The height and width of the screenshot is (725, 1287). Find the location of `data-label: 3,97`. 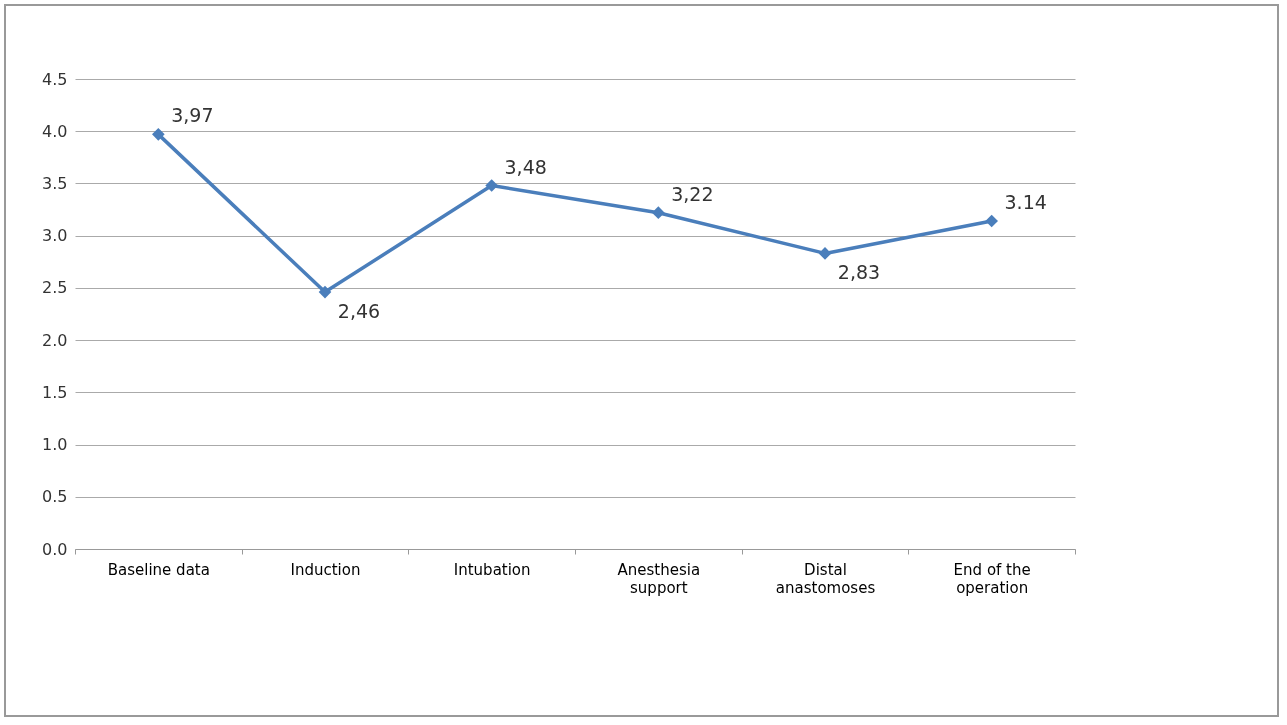

data-label: 3,97 is located at coordinates (192, 115).